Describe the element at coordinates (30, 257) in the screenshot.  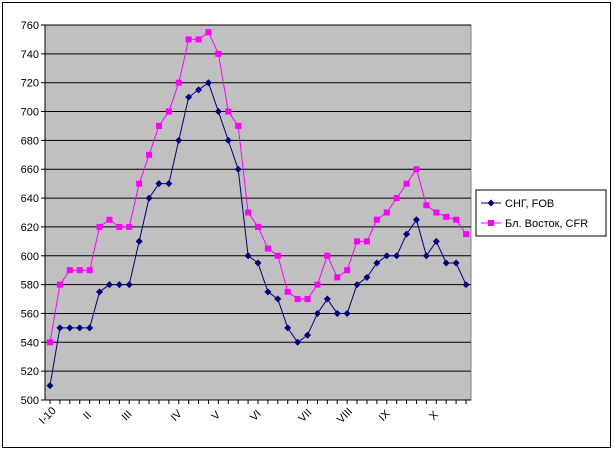
I see `y-tick-label: 600` at that location.